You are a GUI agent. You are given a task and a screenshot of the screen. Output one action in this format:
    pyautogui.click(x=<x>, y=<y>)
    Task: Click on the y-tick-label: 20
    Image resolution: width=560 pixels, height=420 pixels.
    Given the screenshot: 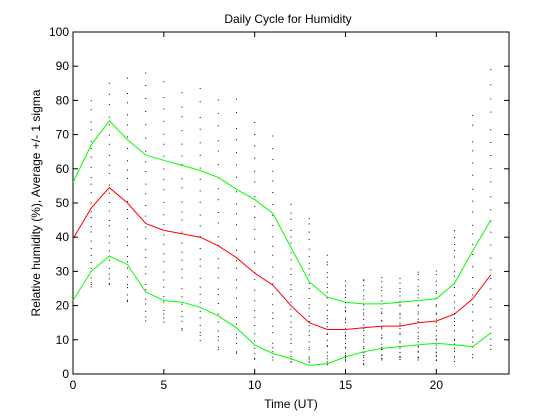 What is the action you would take?
    pyautogui.click(x=63, y=306)
    